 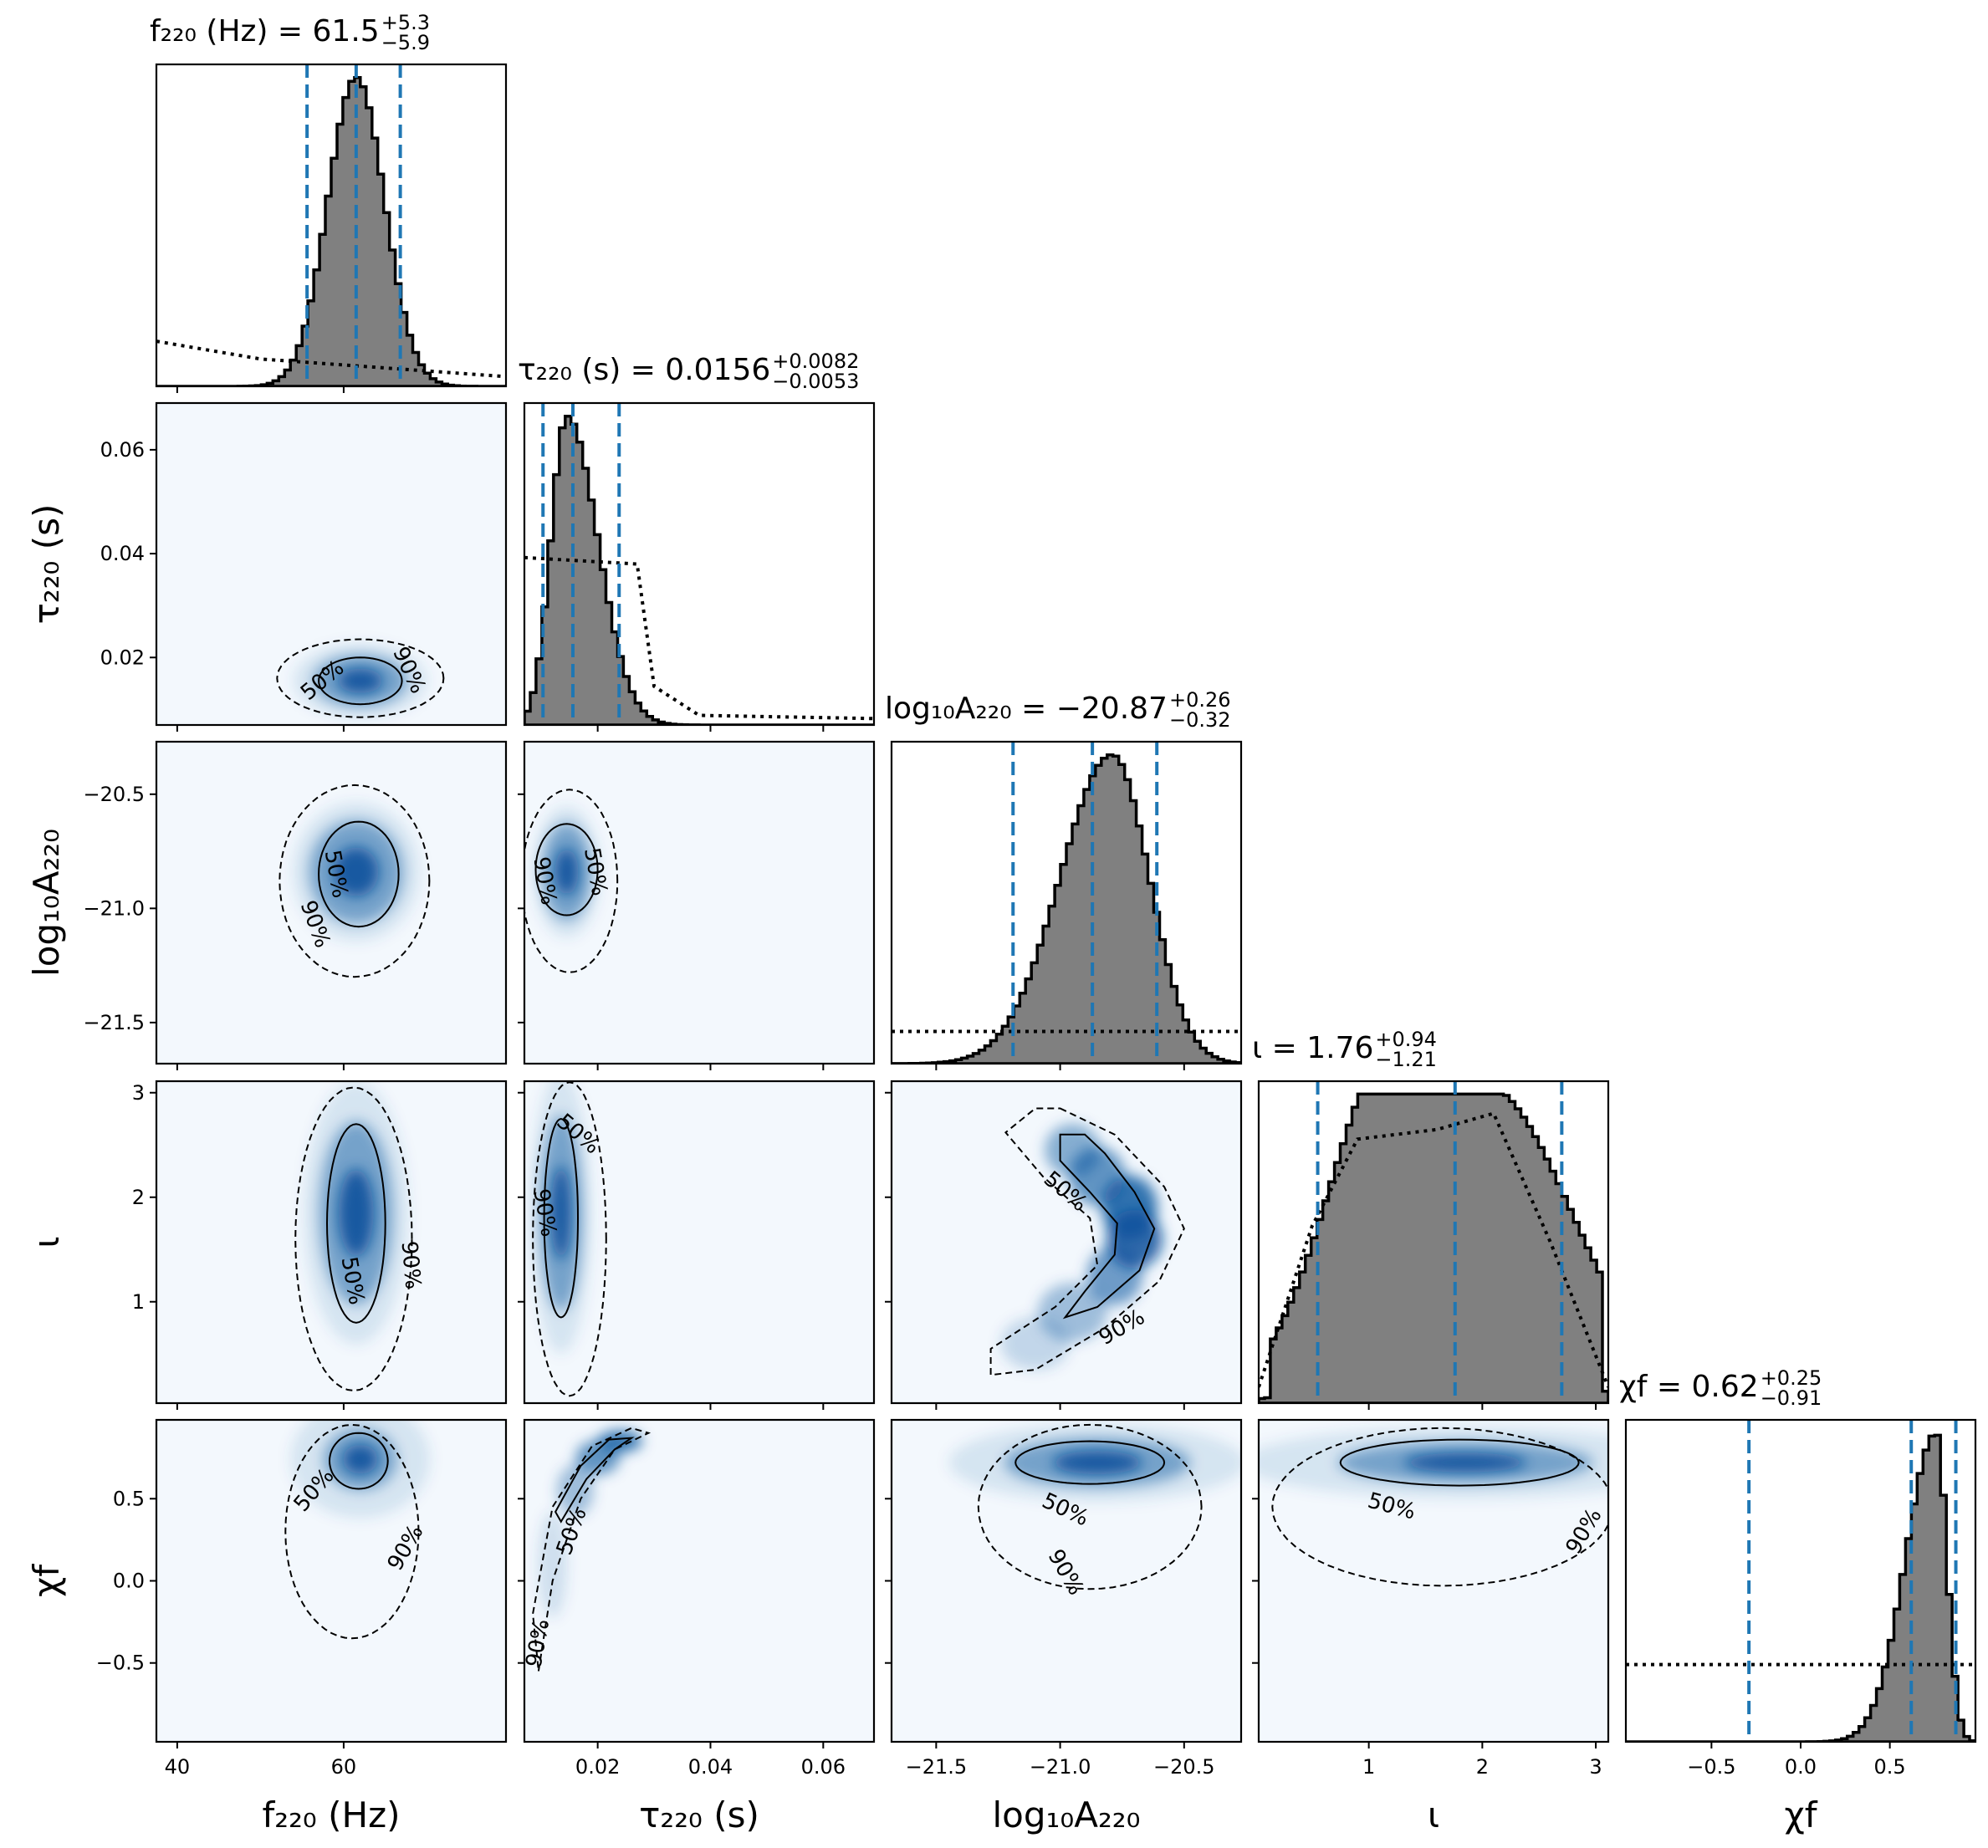 I want to click on y-tick-label: 0.06, so click(x=122, y=450).